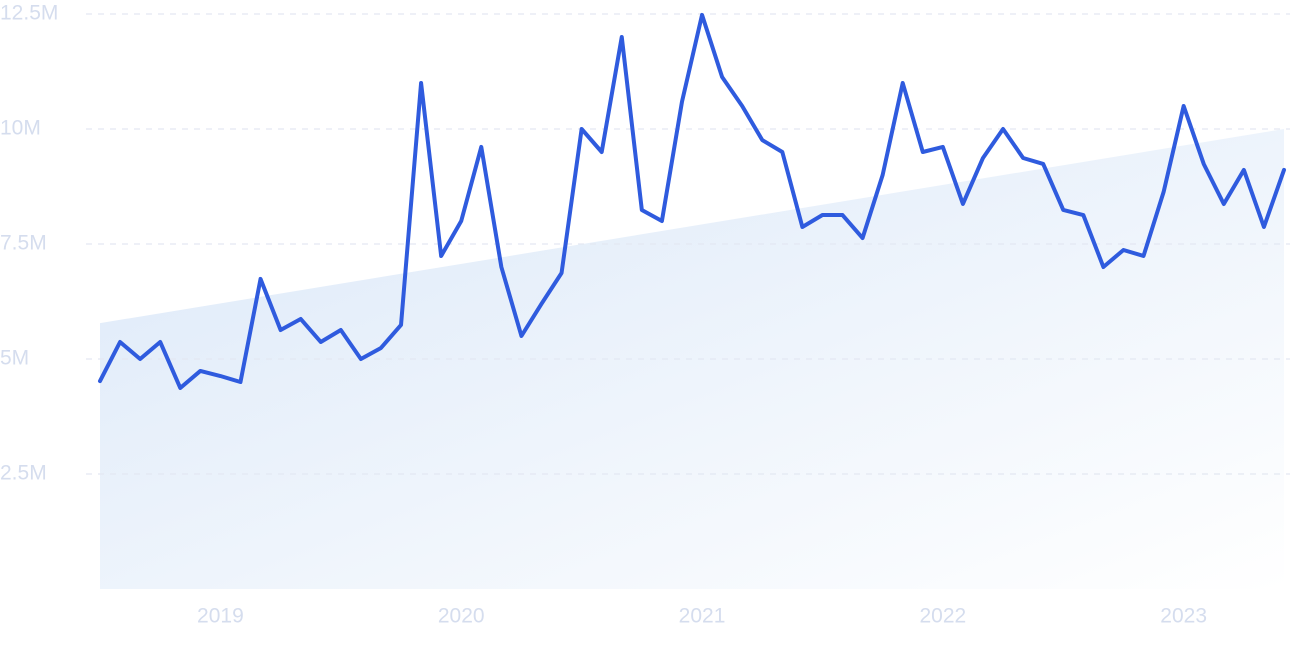 The height and width of the screenshot is (645, 1290). What do you see at coordinates (1183, 616) in the screenshot?
I see `x-tick-label: 2023` at bounding box center [1183, 616].